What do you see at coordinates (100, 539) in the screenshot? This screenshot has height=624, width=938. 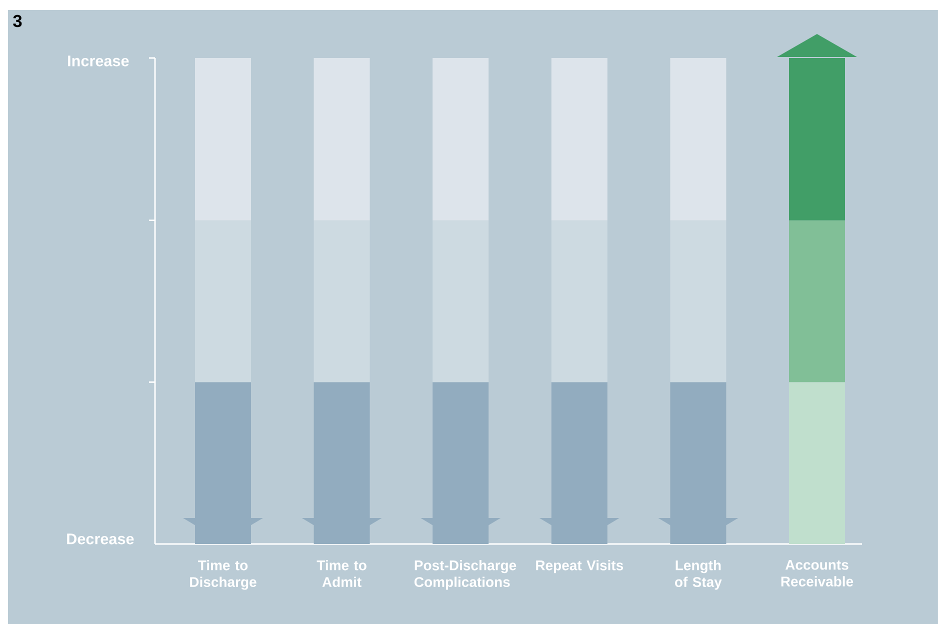 I see `text: Decrease` at bounding box center [100, 539].